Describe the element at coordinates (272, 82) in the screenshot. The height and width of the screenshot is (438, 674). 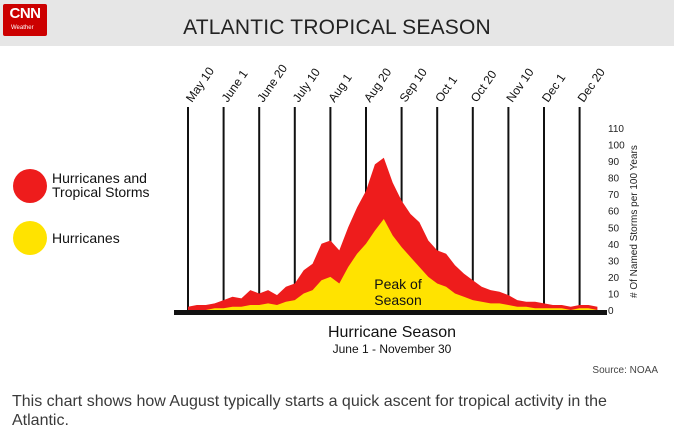
I see `date-label: June 20` at that location.